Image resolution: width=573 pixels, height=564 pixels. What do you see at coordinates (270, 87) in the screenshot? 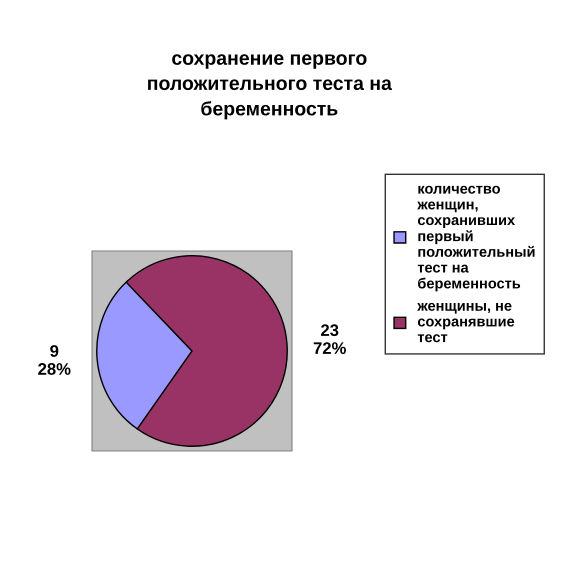
I see `chart-title: сохранение первого положительного теста на беременность` at bounding box center [270, 87].